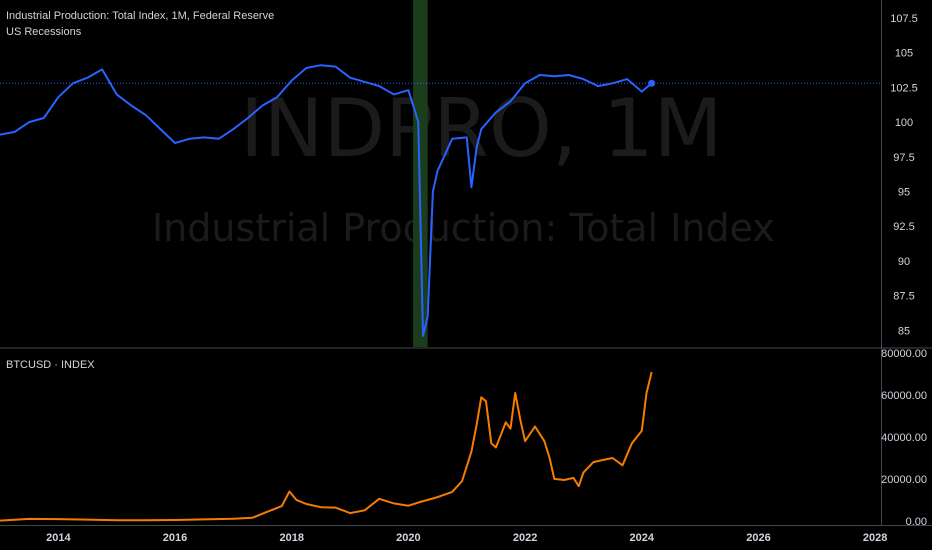 This screenshot has height=550, width=932. Describe the element at coordinates (463, 228) in the screenshot. I see `name-watermark: Industrial Production: Total Index` at that location.